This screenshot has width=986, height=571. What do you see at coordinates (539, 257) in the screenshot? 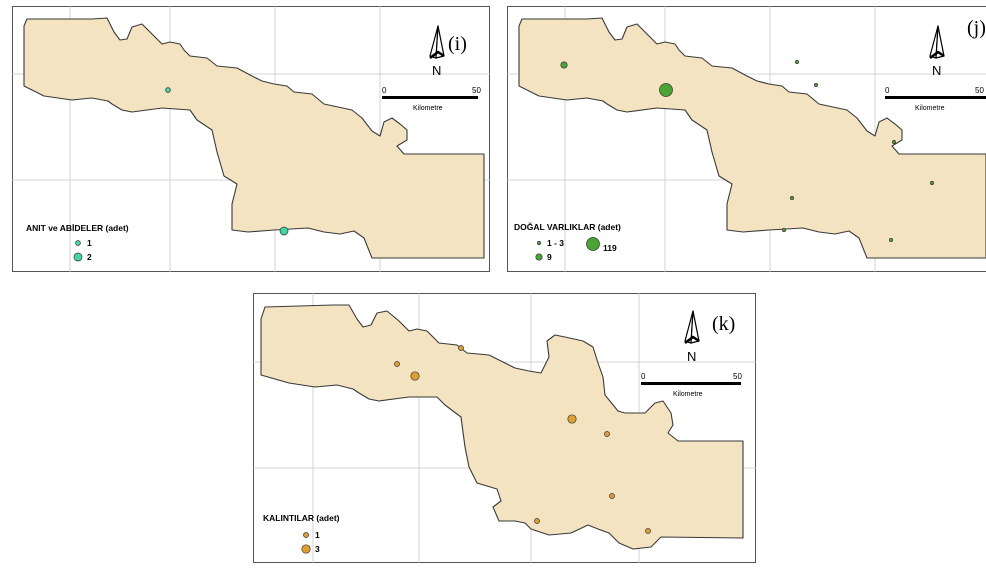
I see `legend-symbol-medium` at bounding box center [539, 257].